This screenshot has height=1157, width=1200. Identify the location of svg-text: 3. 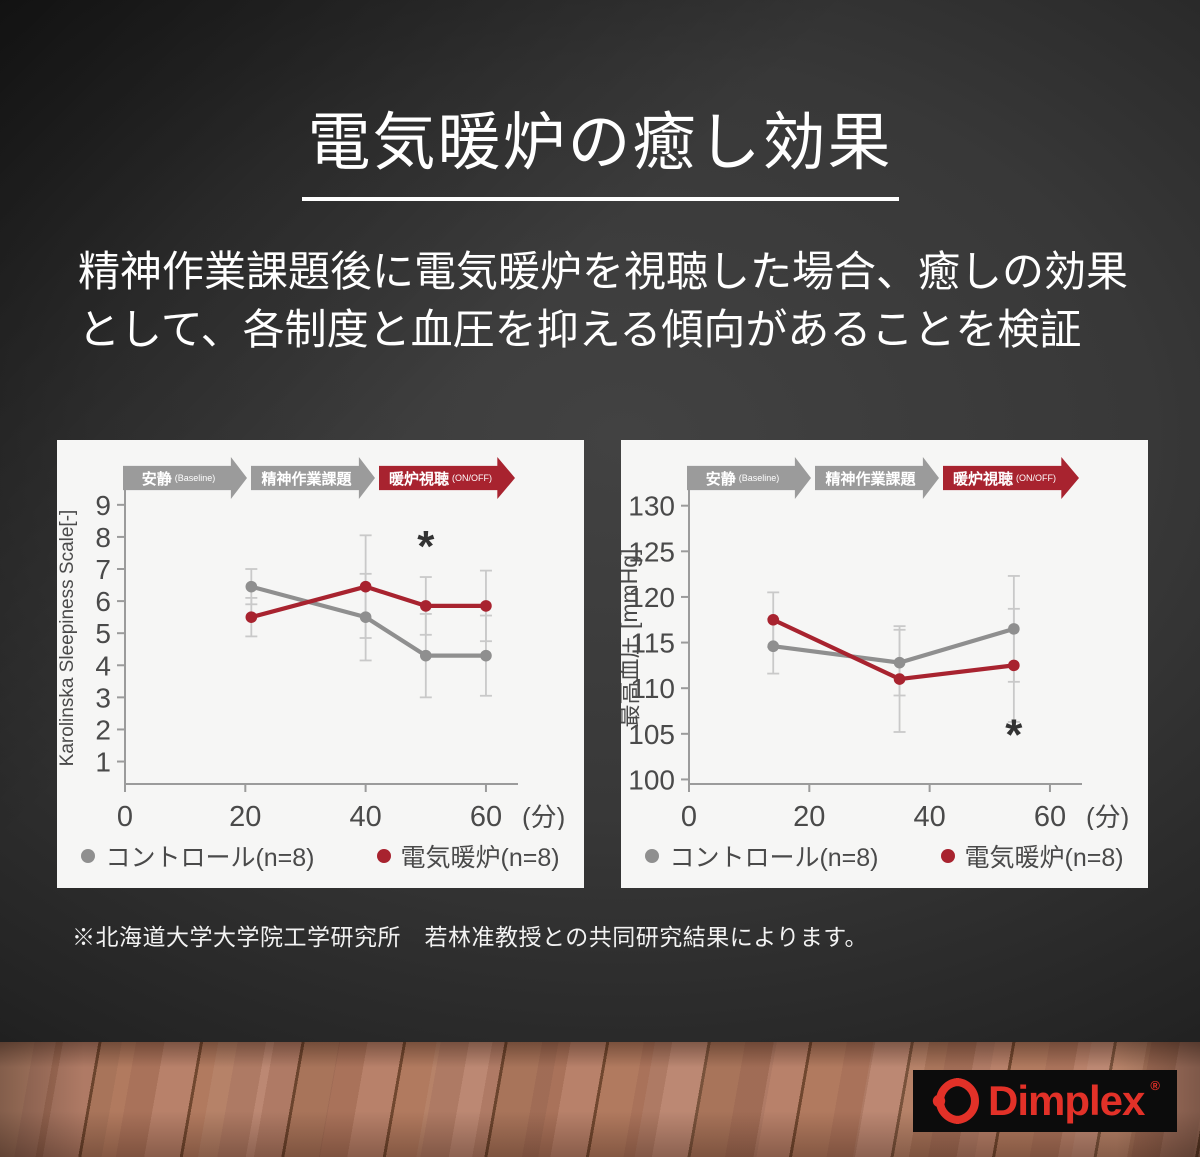
(103, 697).